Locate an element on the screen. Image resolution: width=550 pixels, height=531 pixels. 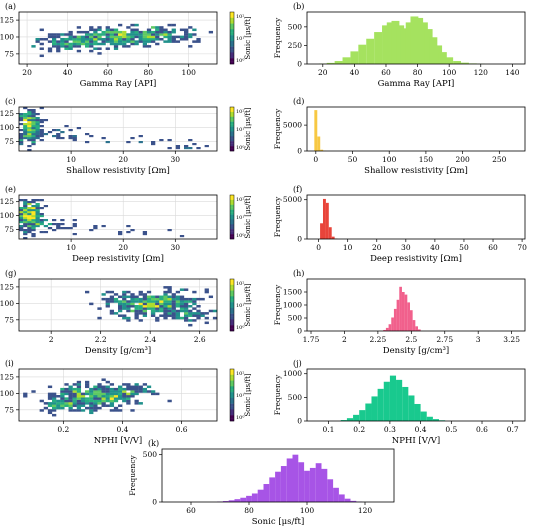
x-axis-label: Gamma Ray [API] is located at coordinates (118, 84).